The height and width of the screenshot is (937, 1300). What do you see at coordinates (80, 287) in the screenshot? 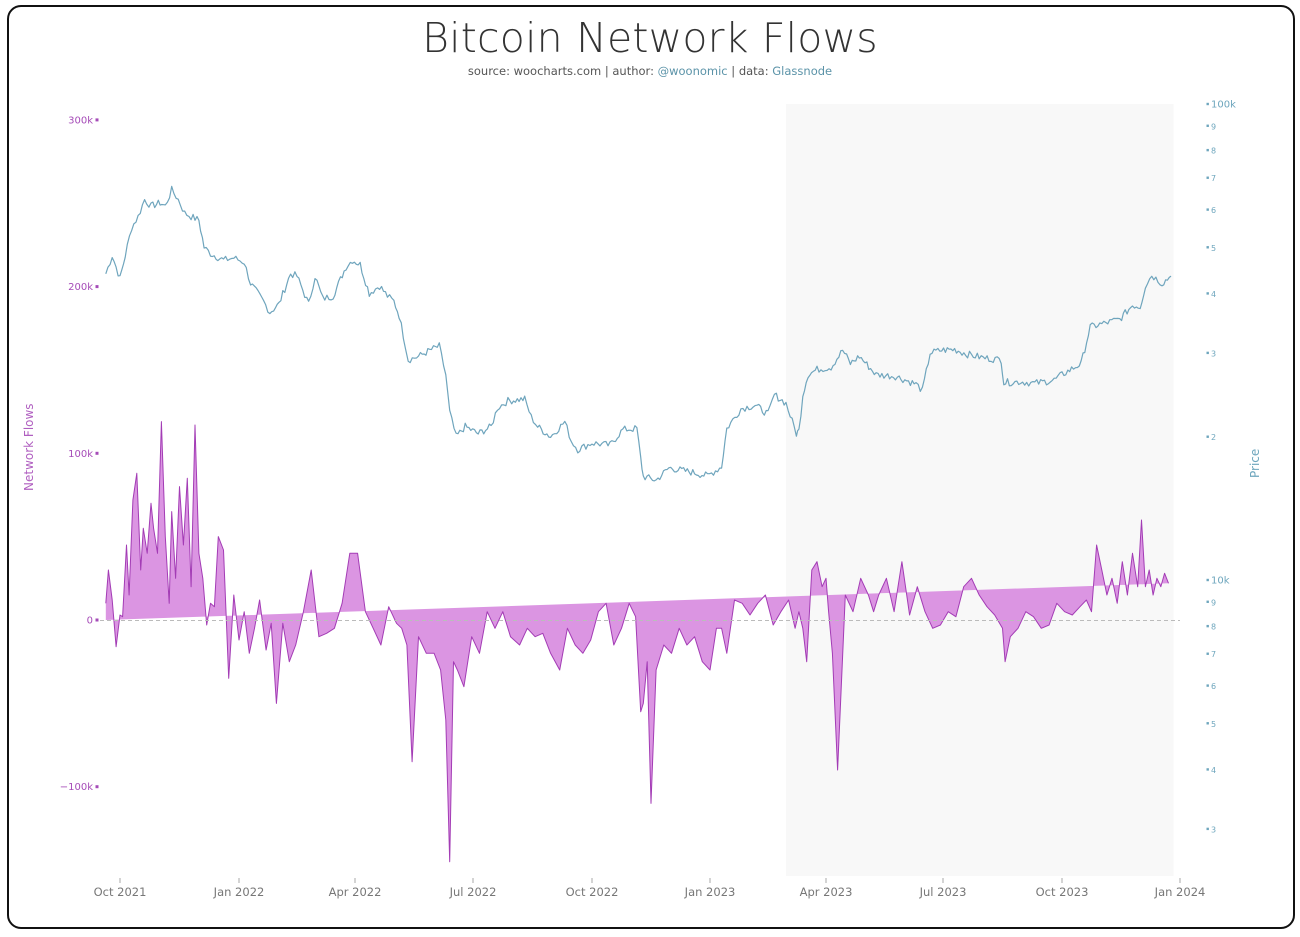
I see `svg-text: 200k` at bounding box center [80, 287].